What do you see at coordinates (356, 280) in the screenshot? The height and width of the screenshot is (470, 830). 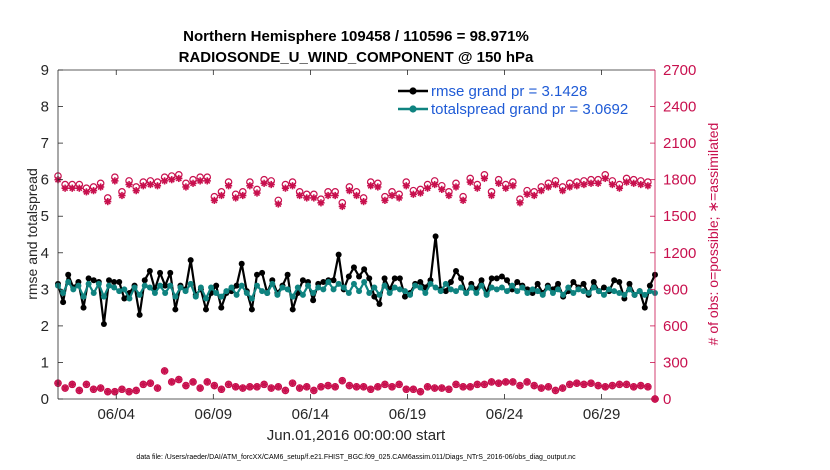 I see `rmse-series-line` at bounding box center [356, 280].